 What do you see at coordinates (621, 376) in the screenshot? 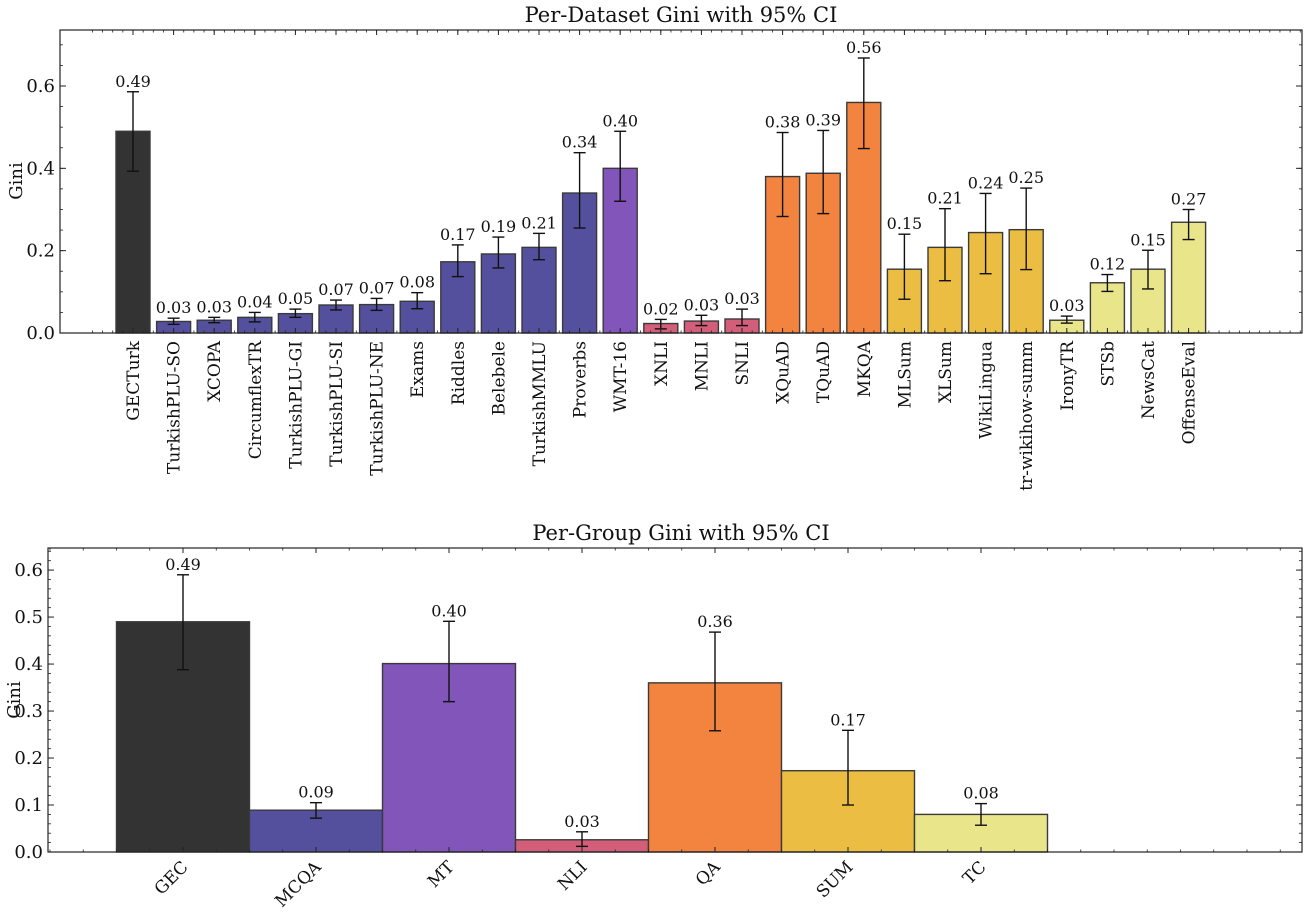
I see `x-tick-label: WMT-16` at bounding box center [621, 376].